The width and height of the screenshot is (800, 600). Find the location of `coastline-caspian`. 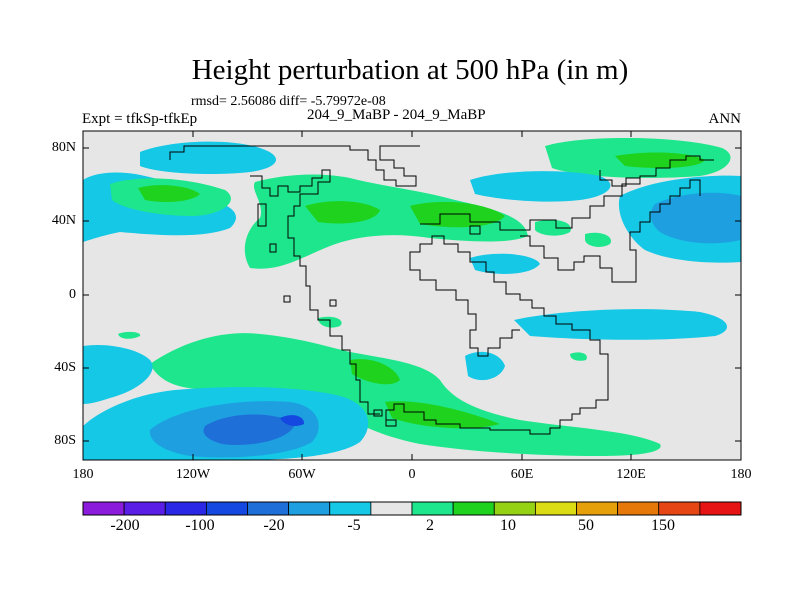

coastline-caspian is located at coordinates (475, 230).